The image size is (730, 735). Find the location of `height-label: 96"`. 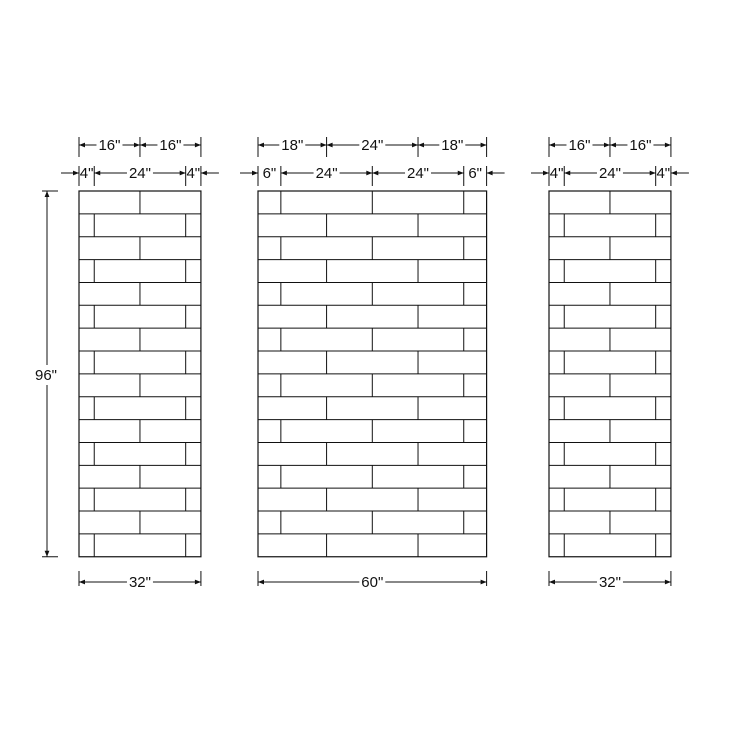

height-label: 96" is located at coordinates (46, 375).